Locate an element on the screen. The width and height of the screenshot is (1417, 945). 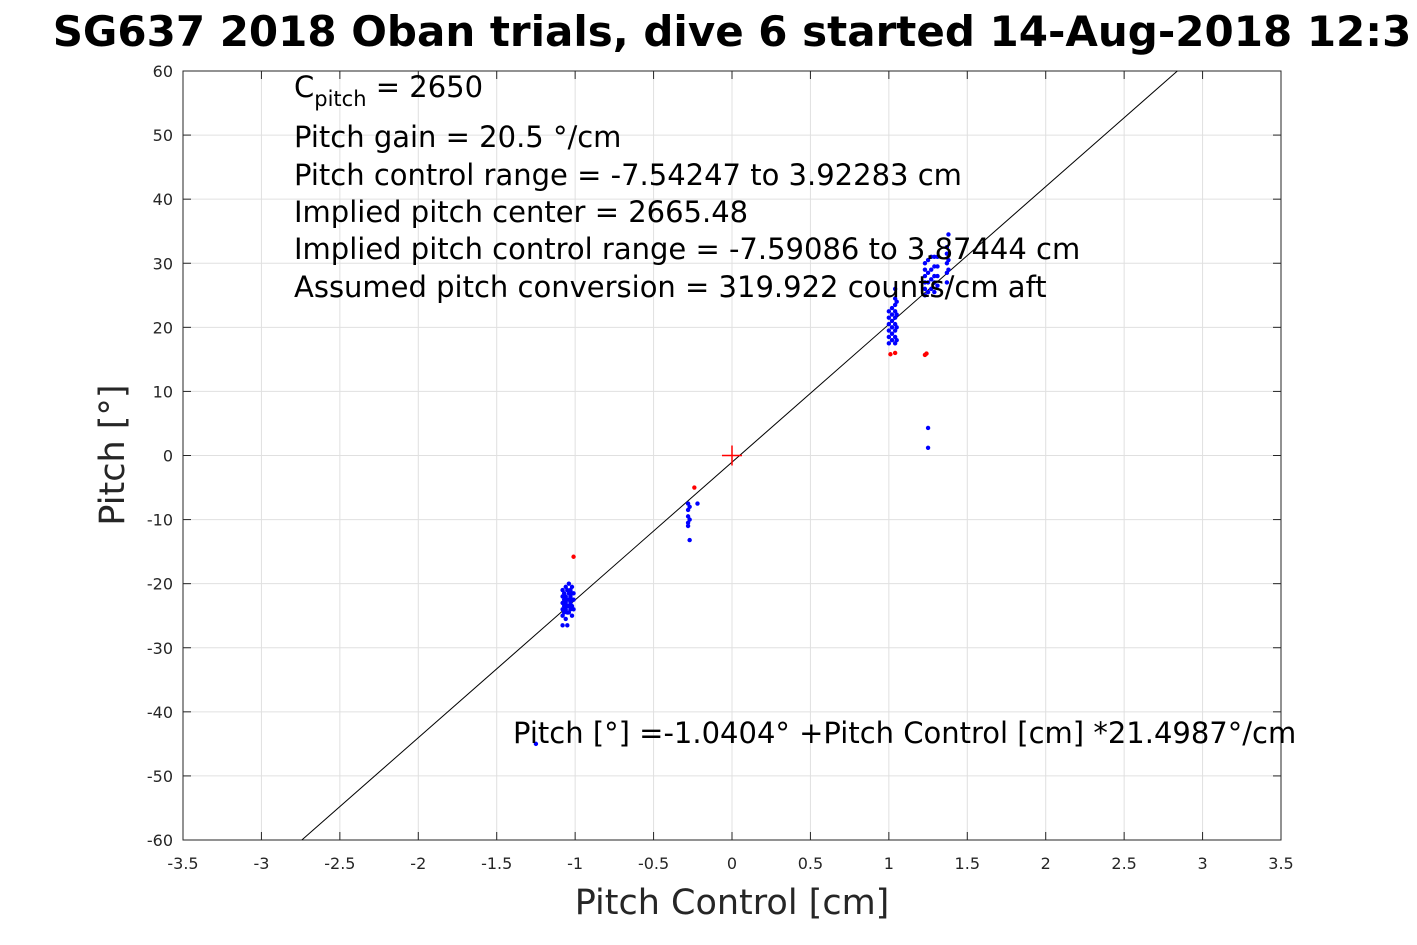
x-tick-label: 1.5 is located at coordinates (967, 863).